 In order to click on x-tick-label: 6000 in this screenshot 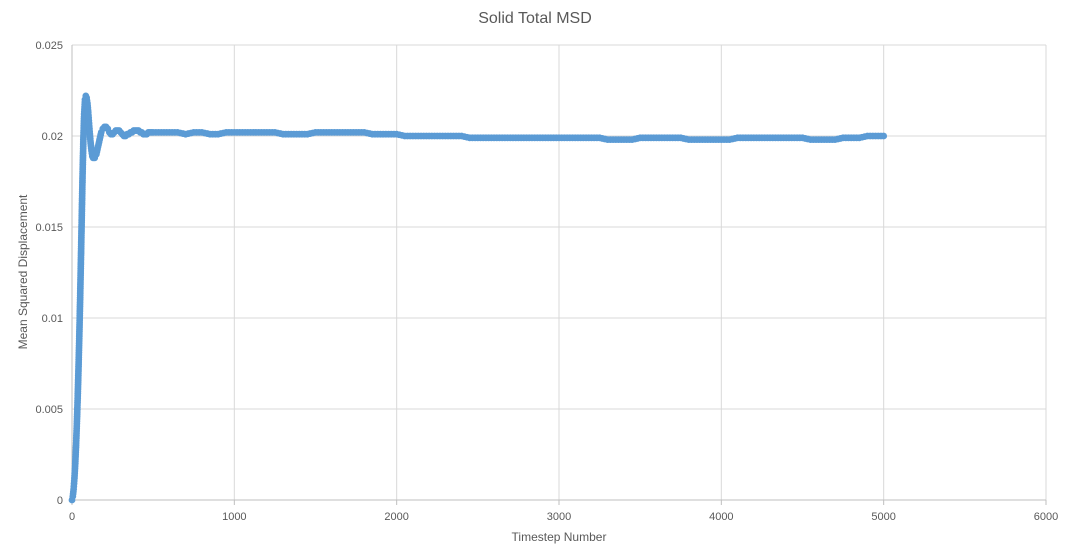, I will do `click(1046, 517)`.